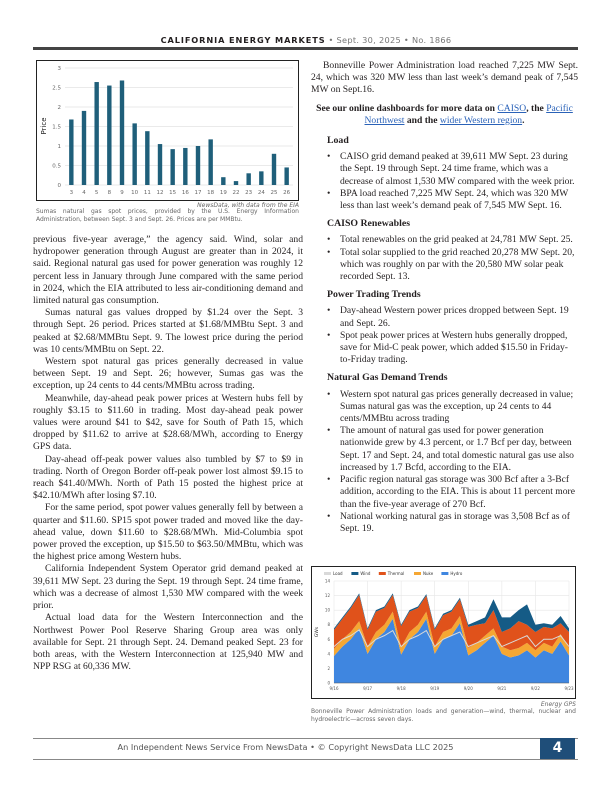 The width and height of the screenshot is (612, 792). Describe the element at coordinates (286, 193) in the screenshot. I see `x-tick-label: 26` at that location.